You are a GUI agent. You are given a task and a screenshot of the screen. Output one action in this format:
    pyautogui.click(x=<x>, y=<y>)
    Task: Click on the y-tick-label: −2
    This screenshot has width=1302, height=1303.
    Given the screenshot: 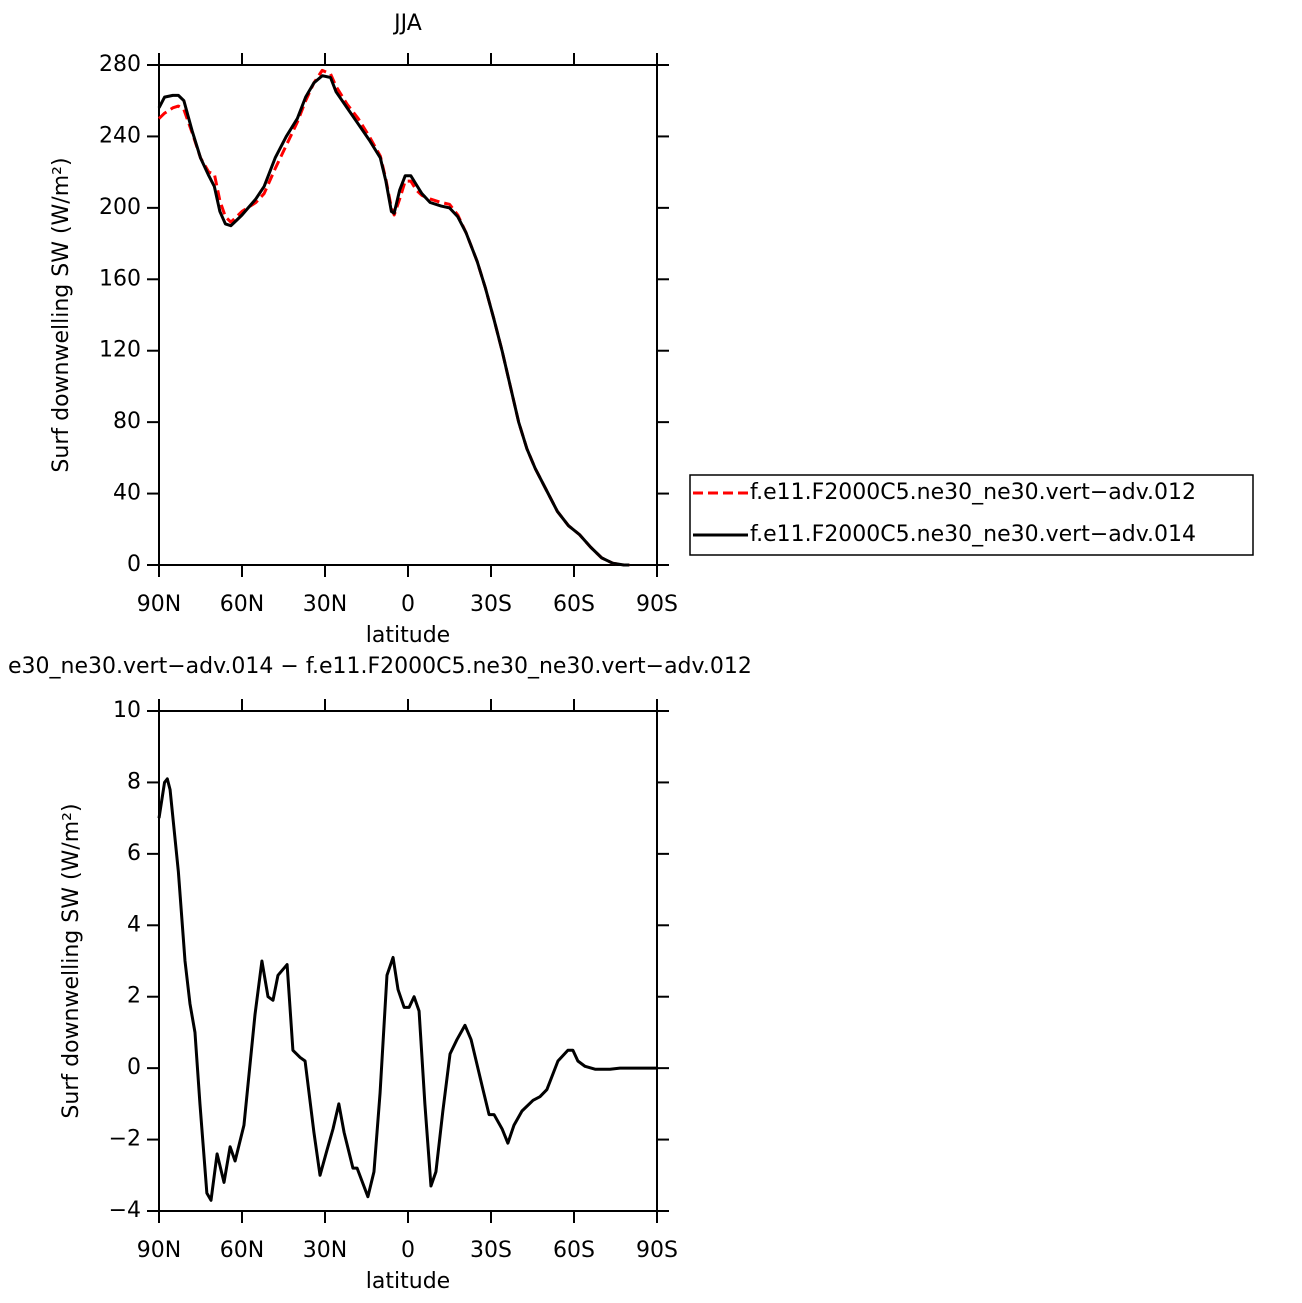 What is the action you would take?
    pyautogui.click(x=125, y=1139)
    